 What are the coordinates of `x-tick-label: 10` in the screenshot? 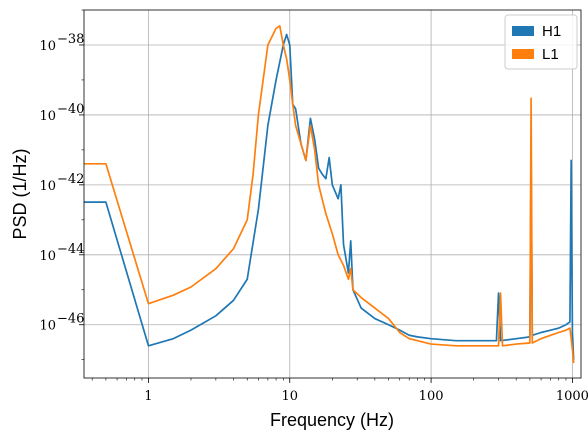 It's located at (289, 396).